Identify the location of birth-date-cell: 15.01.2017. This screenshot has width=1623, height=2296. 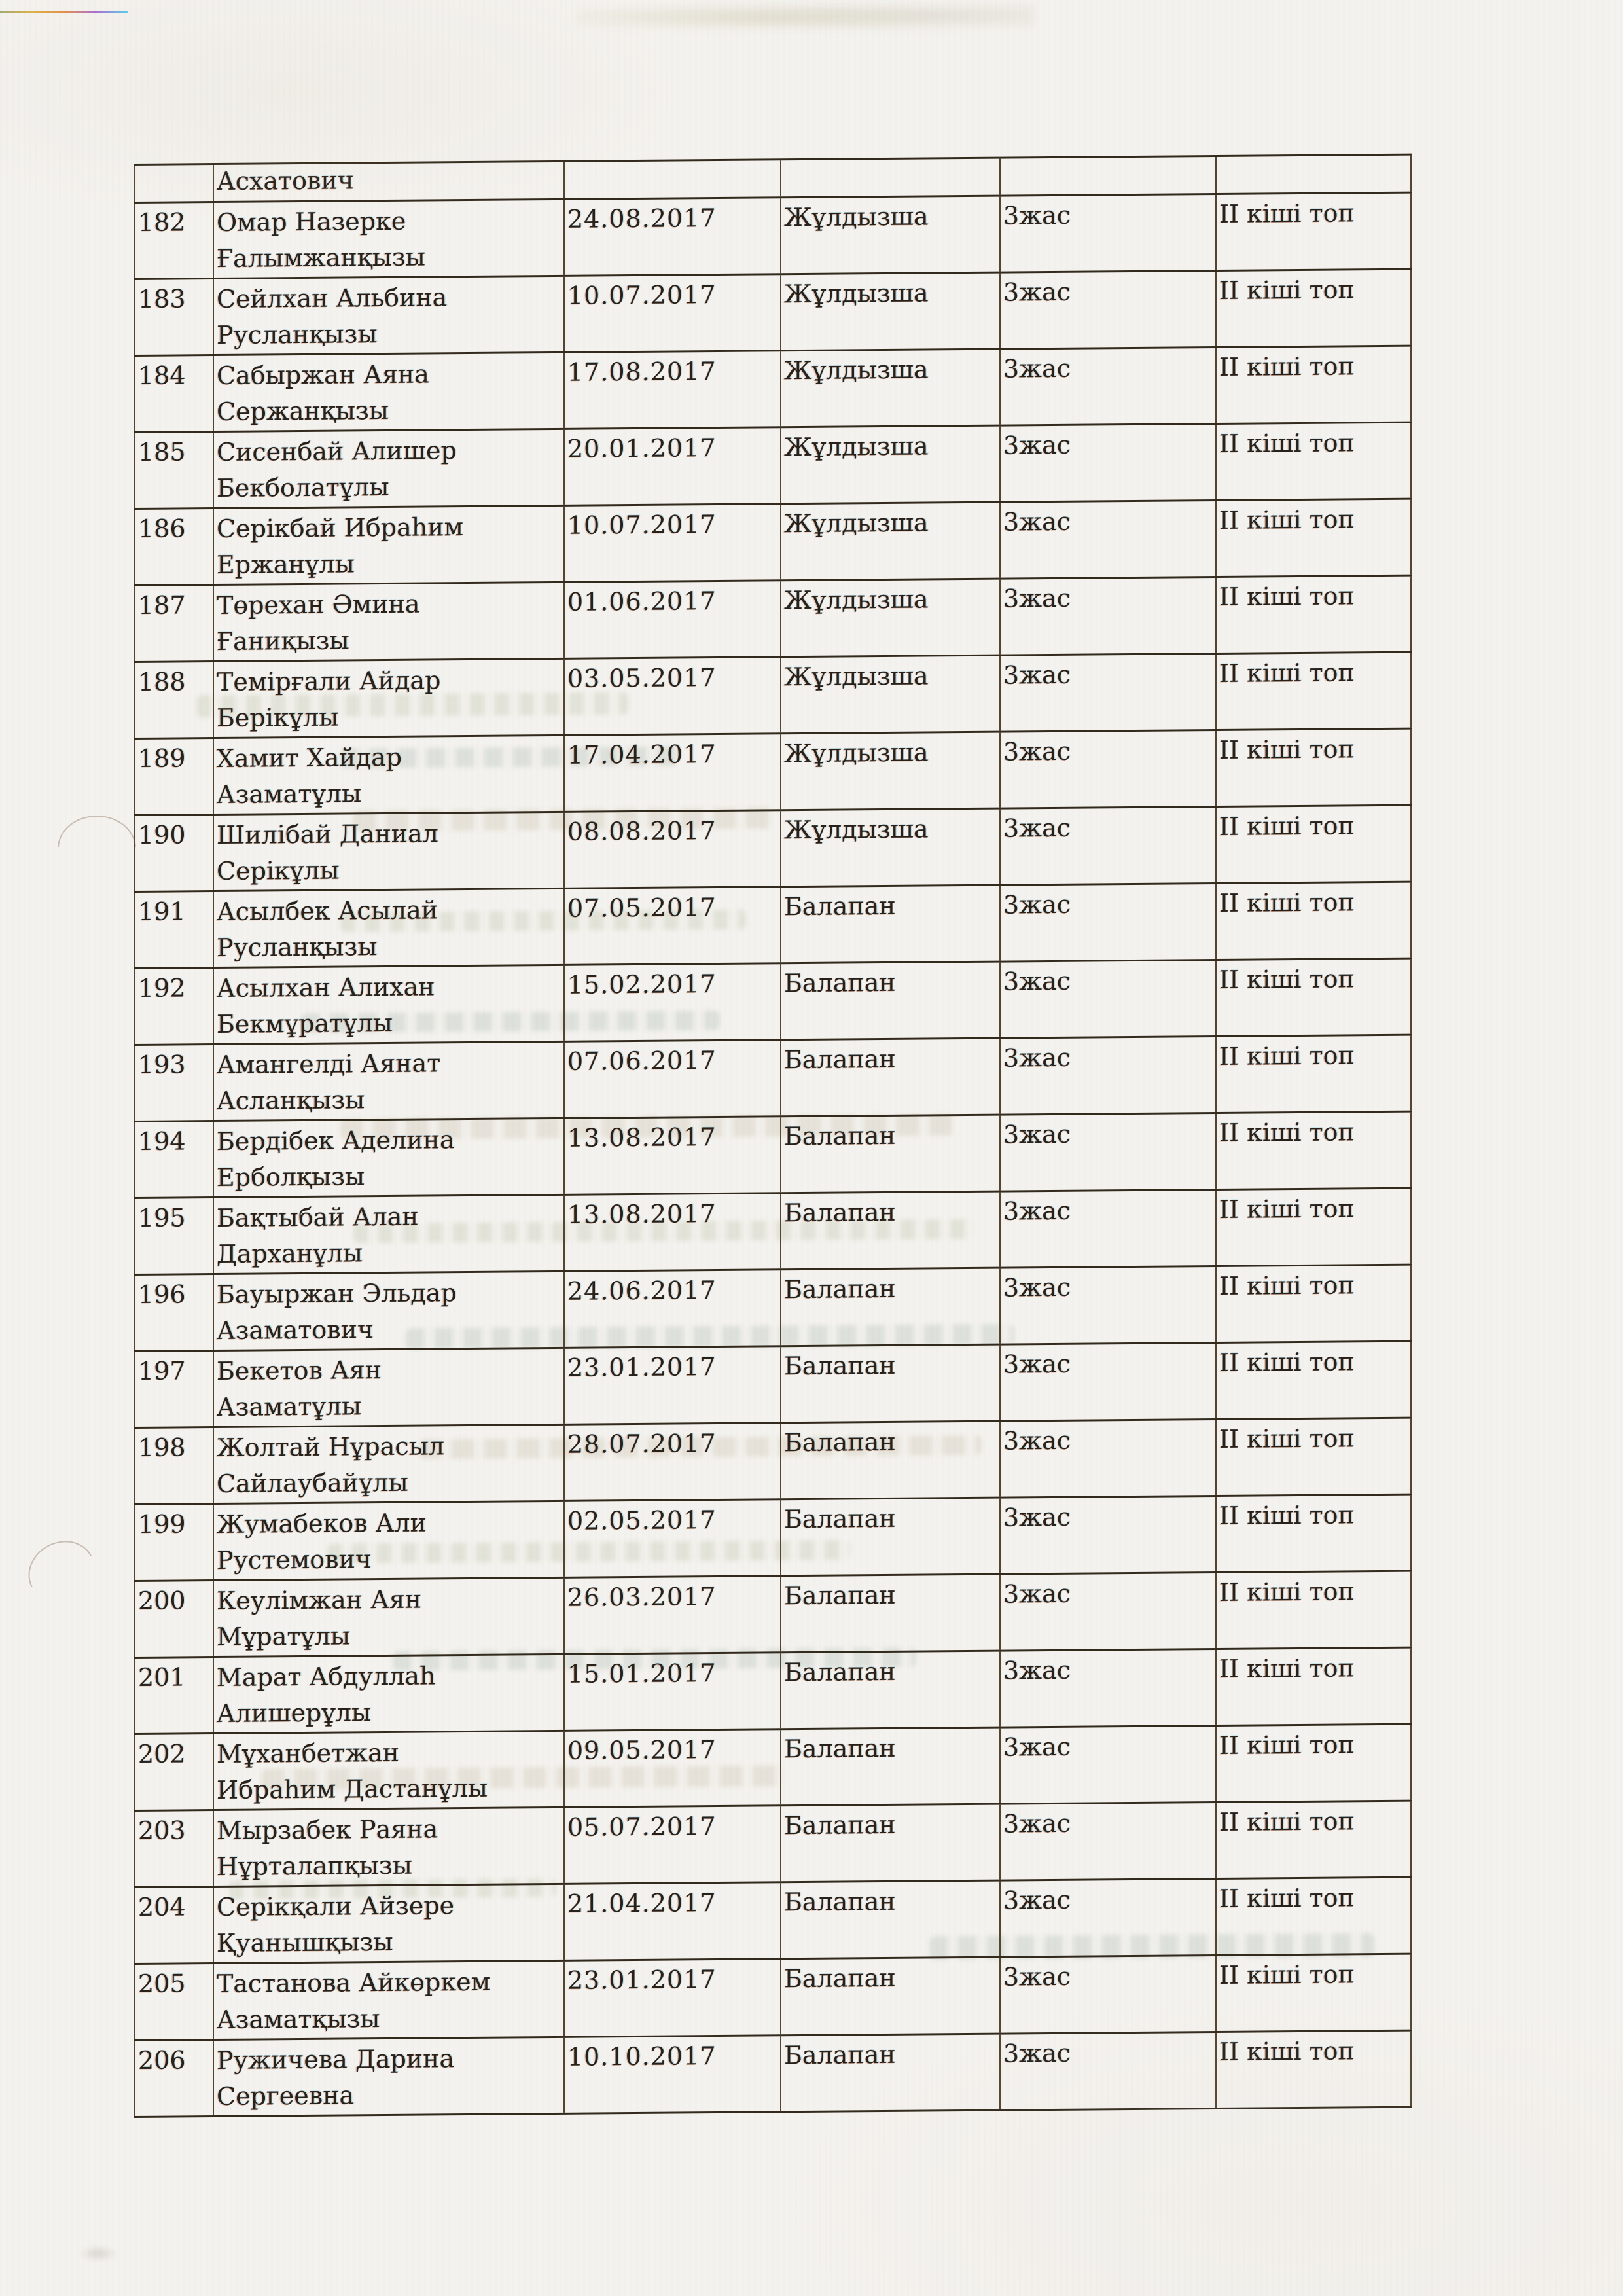
(672, 1691).